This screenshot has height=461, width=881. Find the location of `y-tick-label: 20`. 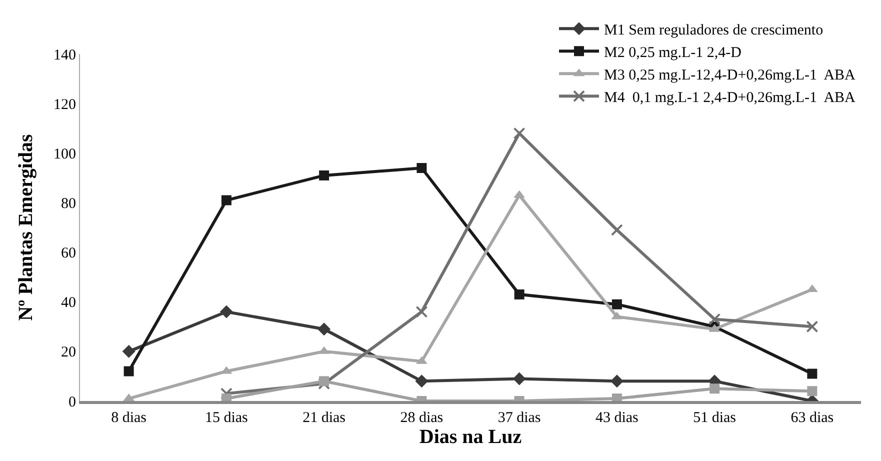

y-tick-label: 20 is located at coordinates (68, 352).